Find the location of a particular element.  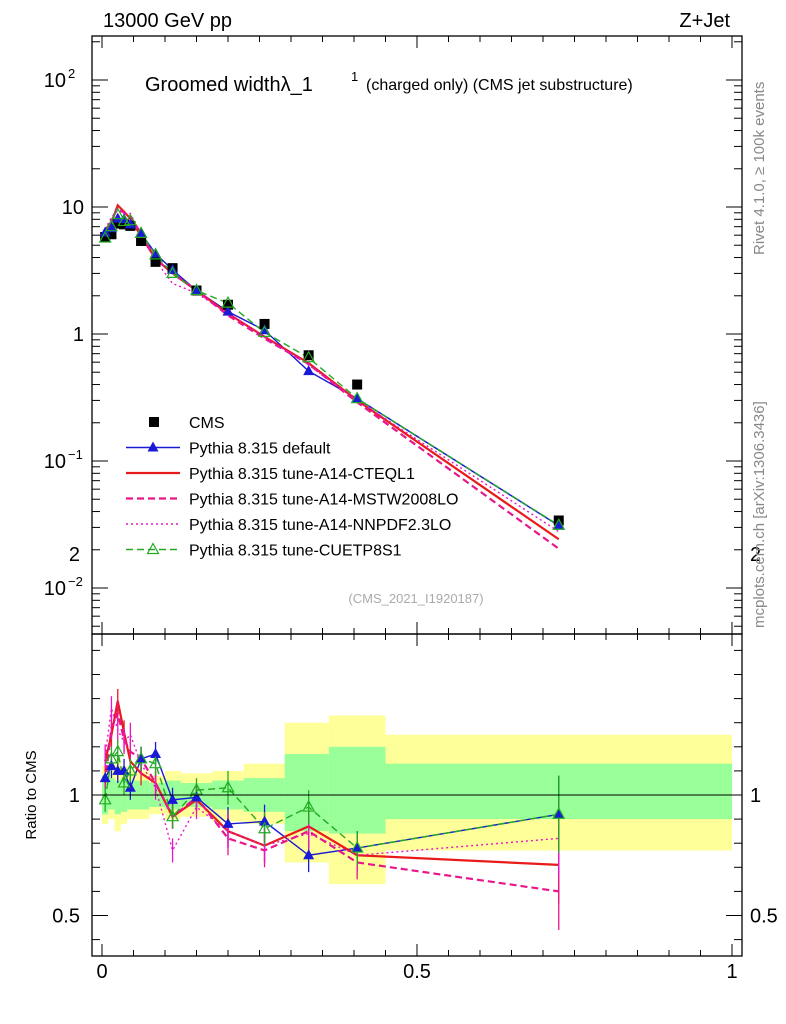

x-tick-label: 0 is located at coordinates (101, 972).